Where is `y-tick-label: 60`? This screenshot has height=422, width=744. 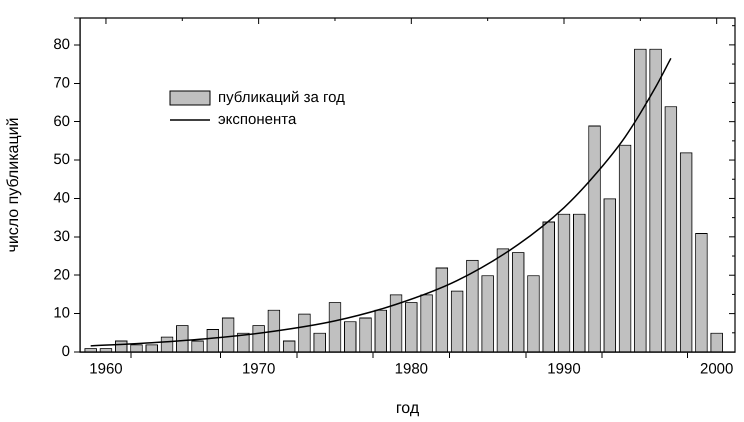
y-tick-label: 60 is located at coordinates (61, 121).